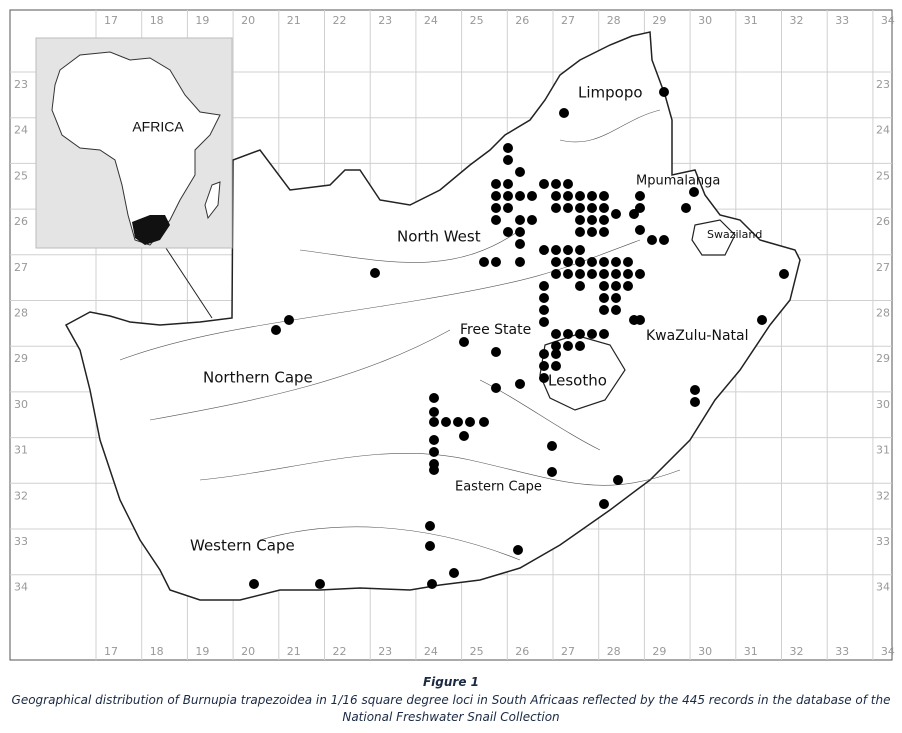 The height and width of the screenshot is (733, 902). What do you see at coordinates (498, 487) in the screenshot?
I see `region-label: Eastern Cape` at bounding box center [498, 487].